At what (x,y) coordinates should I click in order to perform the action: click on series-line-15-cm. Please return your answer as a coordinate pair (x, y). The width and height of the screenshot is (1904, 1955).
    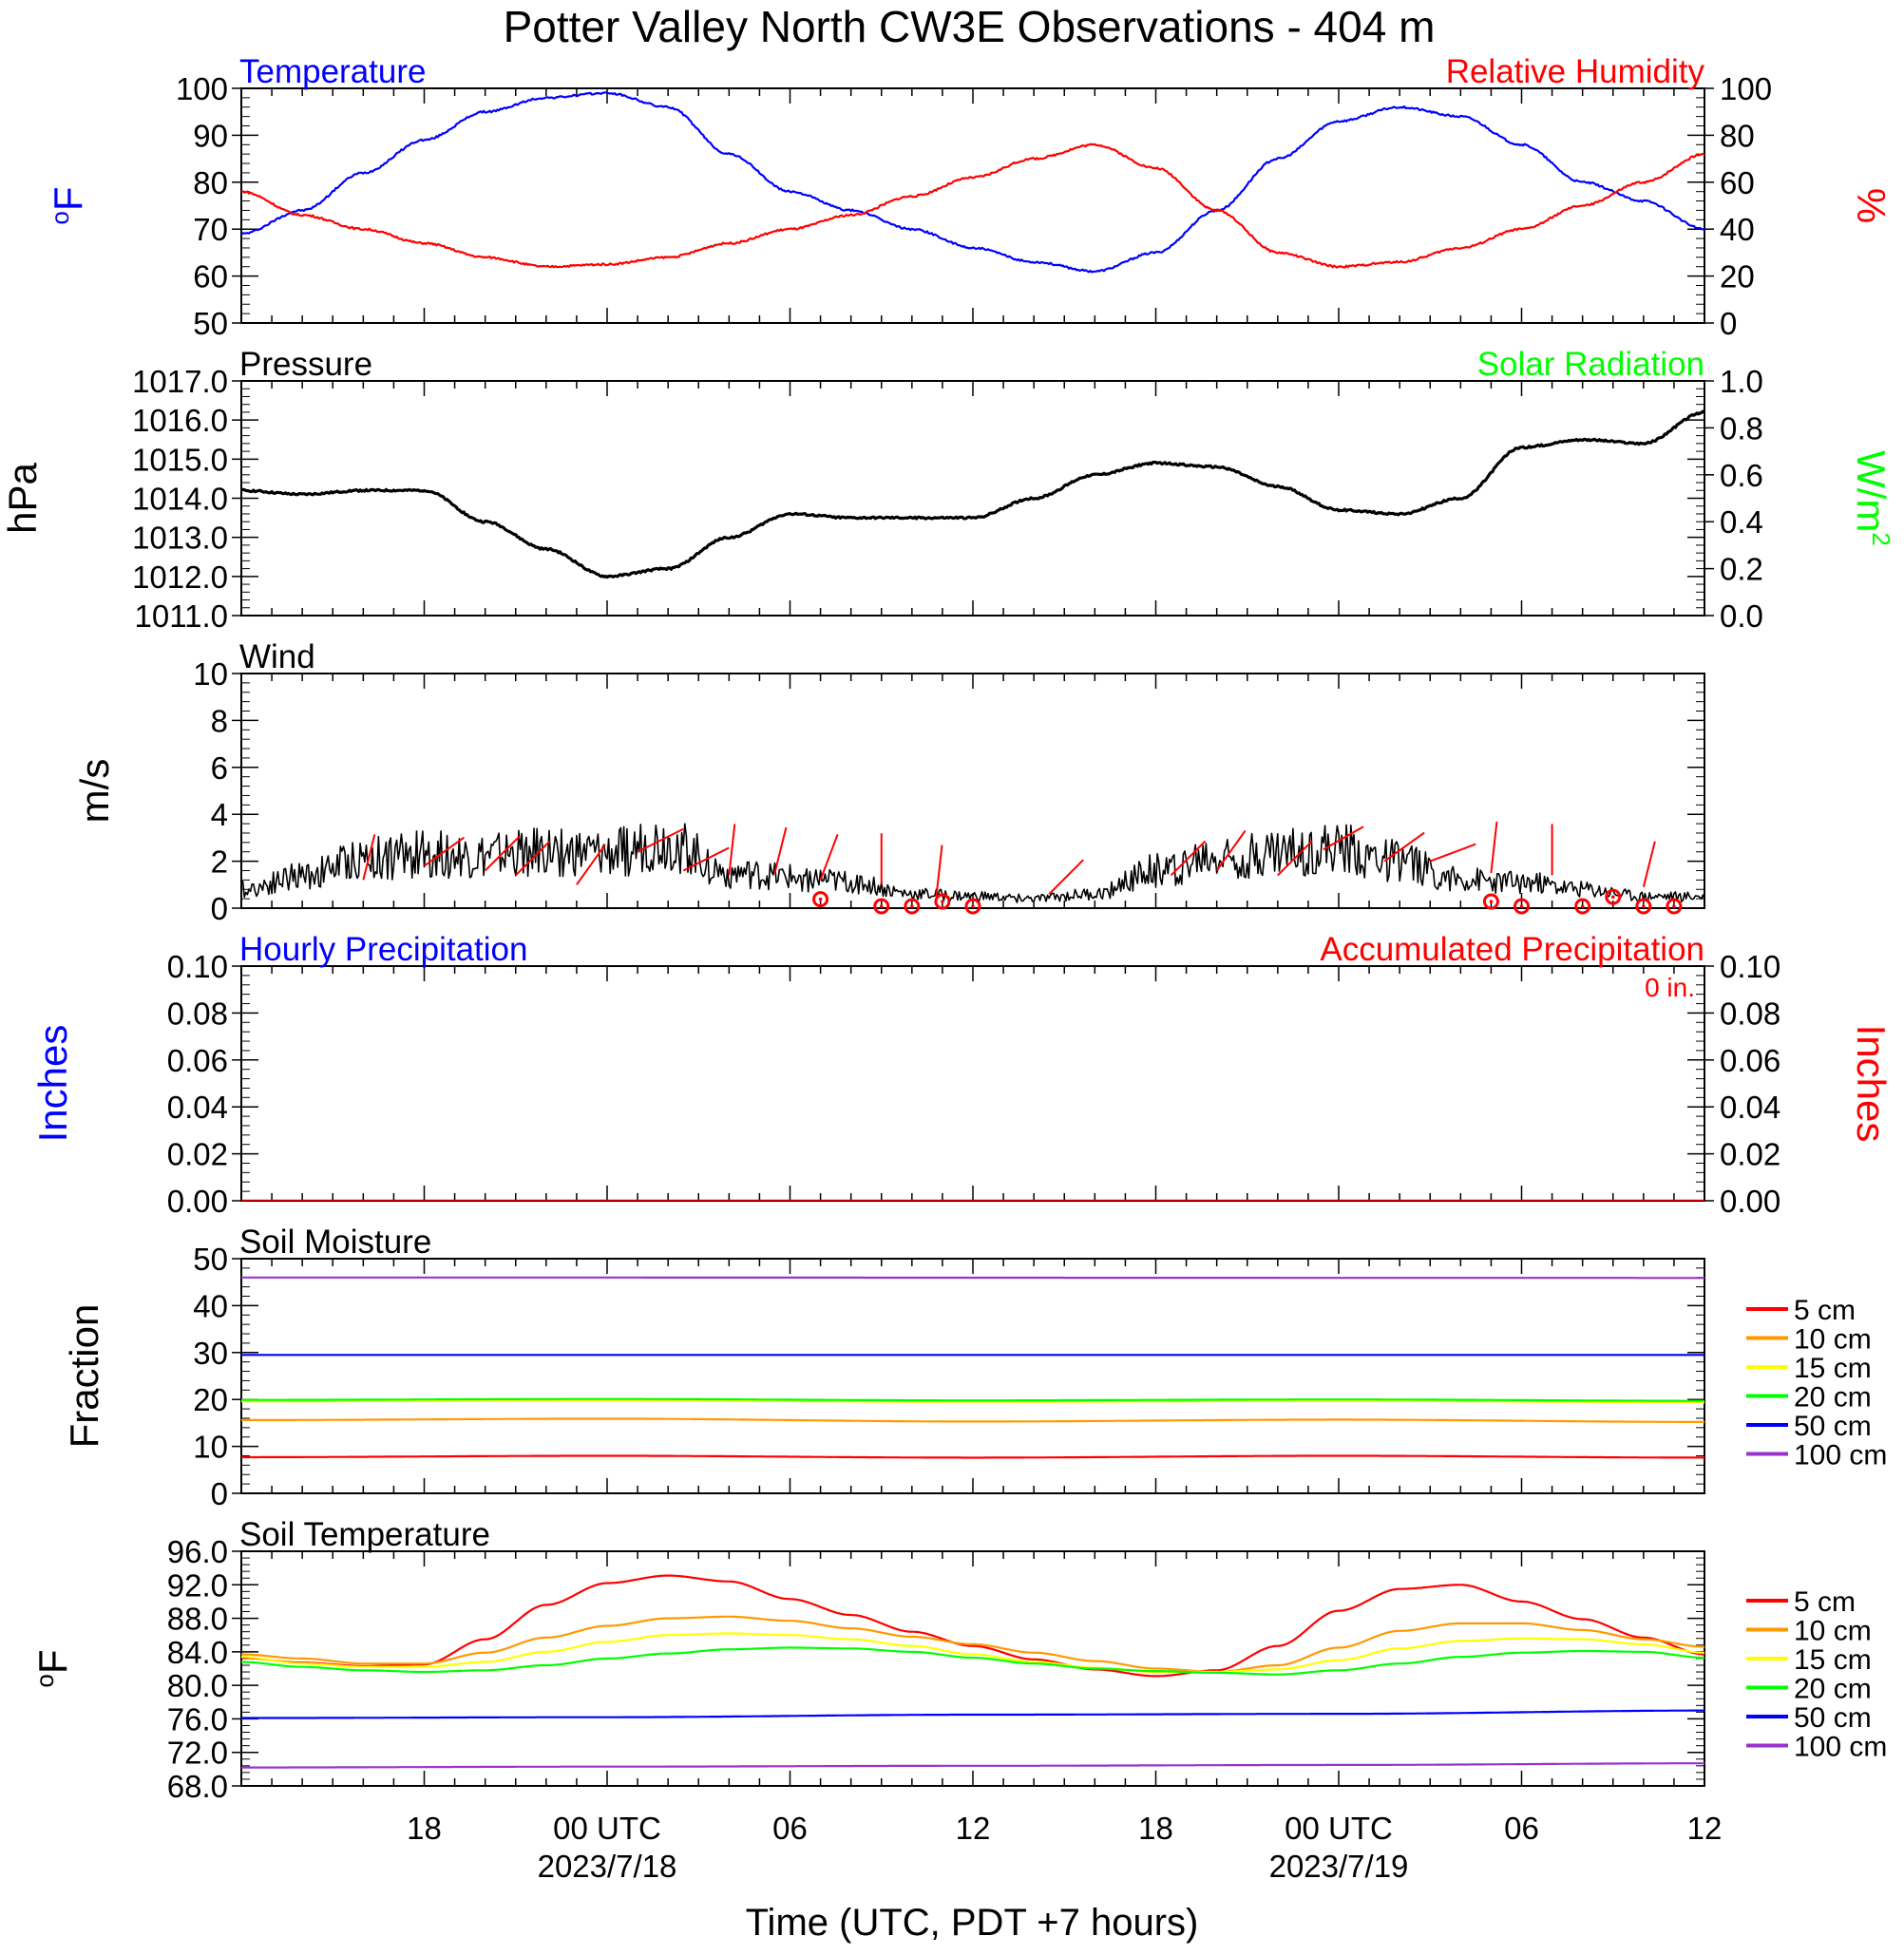
    Looking at the image, I should click on (972, 1653).